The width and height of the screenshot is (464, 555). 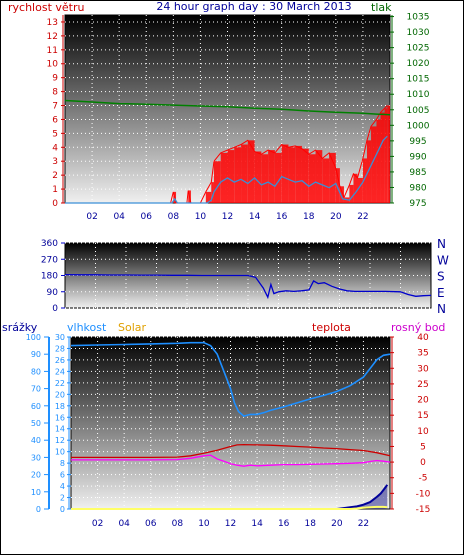 What do you see at coordinates (410, 424) in the screenshot?
I see `temperature-axis: -15 -10 -5 0 5 10 15 20 25 30 35 40` at bounding box center [410, 424].